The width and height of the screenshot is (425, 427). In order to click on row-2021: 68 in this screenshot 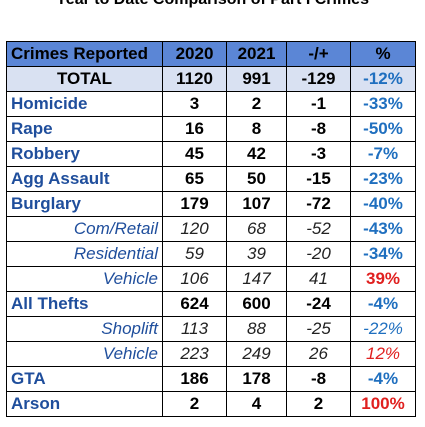, I will do `click(256, 229)`.